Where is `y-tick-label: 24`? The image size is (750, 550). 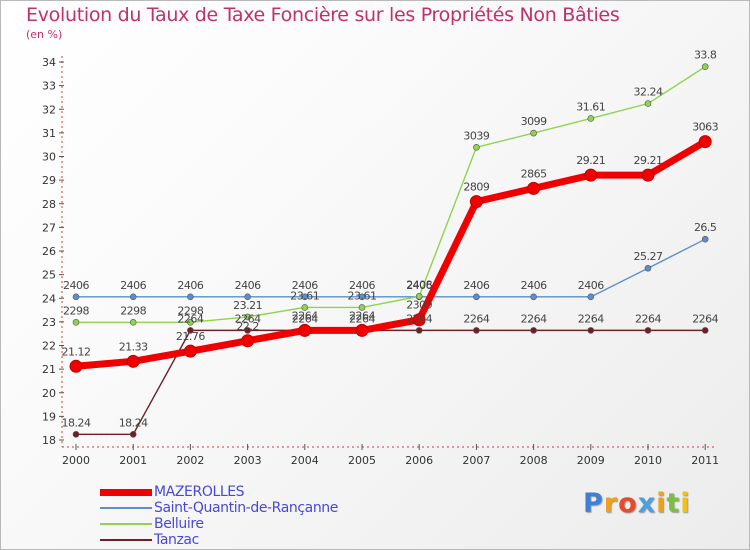 y-tick-label: 24 is located at coordinates (49, 298).